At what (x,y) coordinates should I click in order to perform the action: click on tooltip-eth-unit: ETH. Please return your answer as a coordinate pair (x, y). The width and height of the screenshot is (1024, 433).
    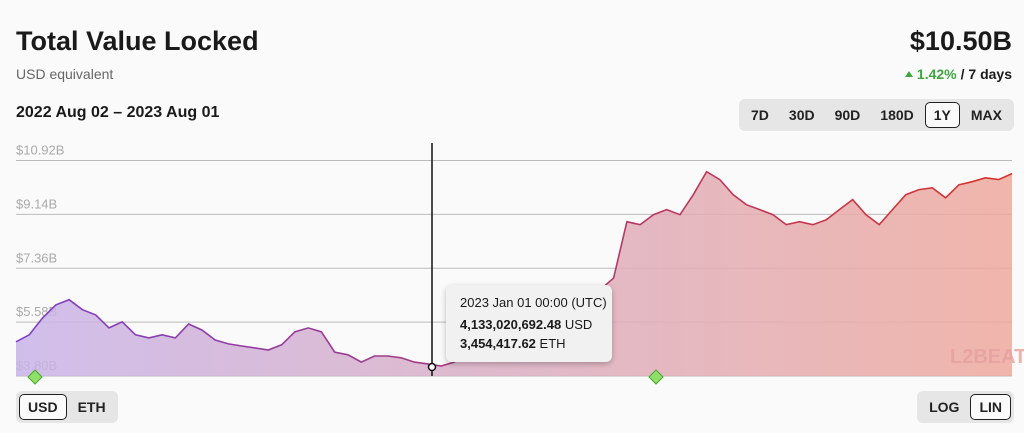
    Looking at the image, I should click on (552, 343).